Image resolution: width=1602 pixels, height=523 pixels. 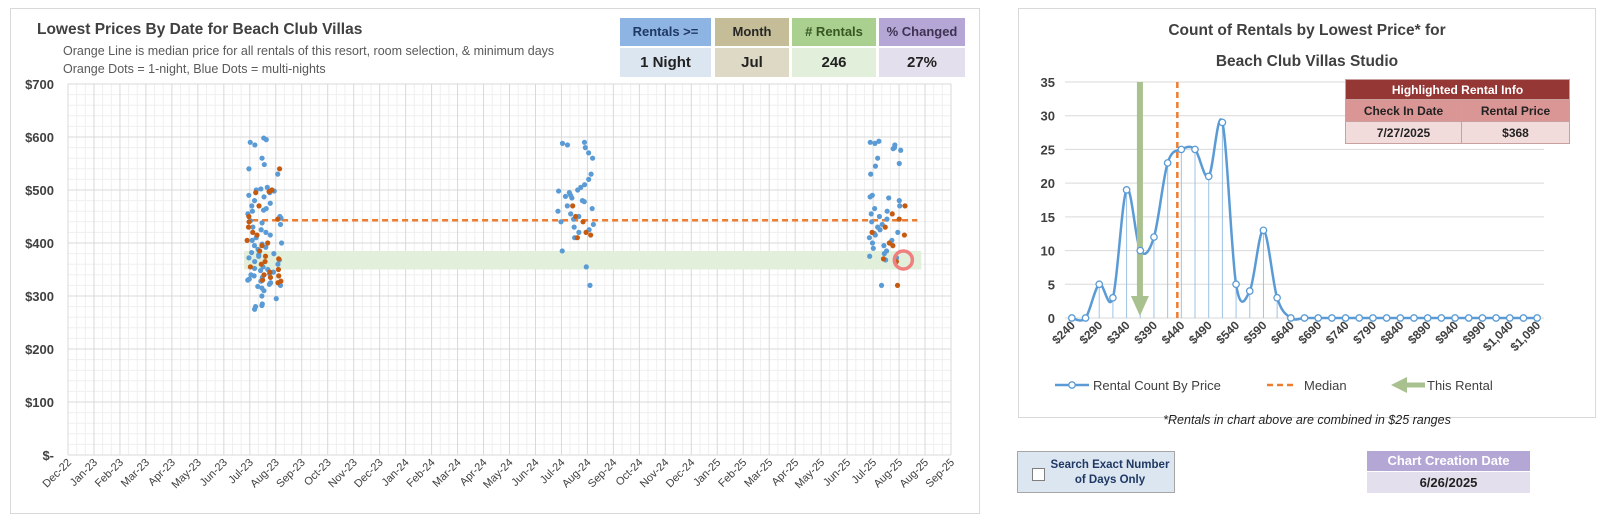 I want to click on x-tick-label: $340, so click(x=1118, y=332).